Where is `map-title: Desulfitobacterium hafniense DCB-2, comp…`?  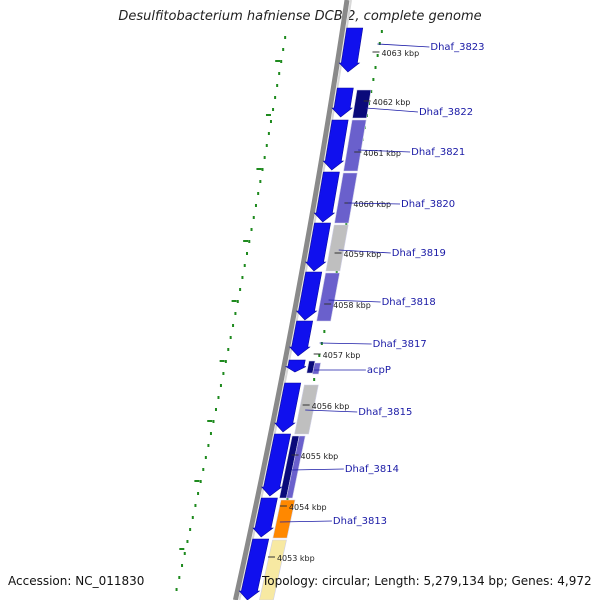 map-title: Desulfitobacterium hafniense DCB-2, comp… is located at coordinates (300, 16).